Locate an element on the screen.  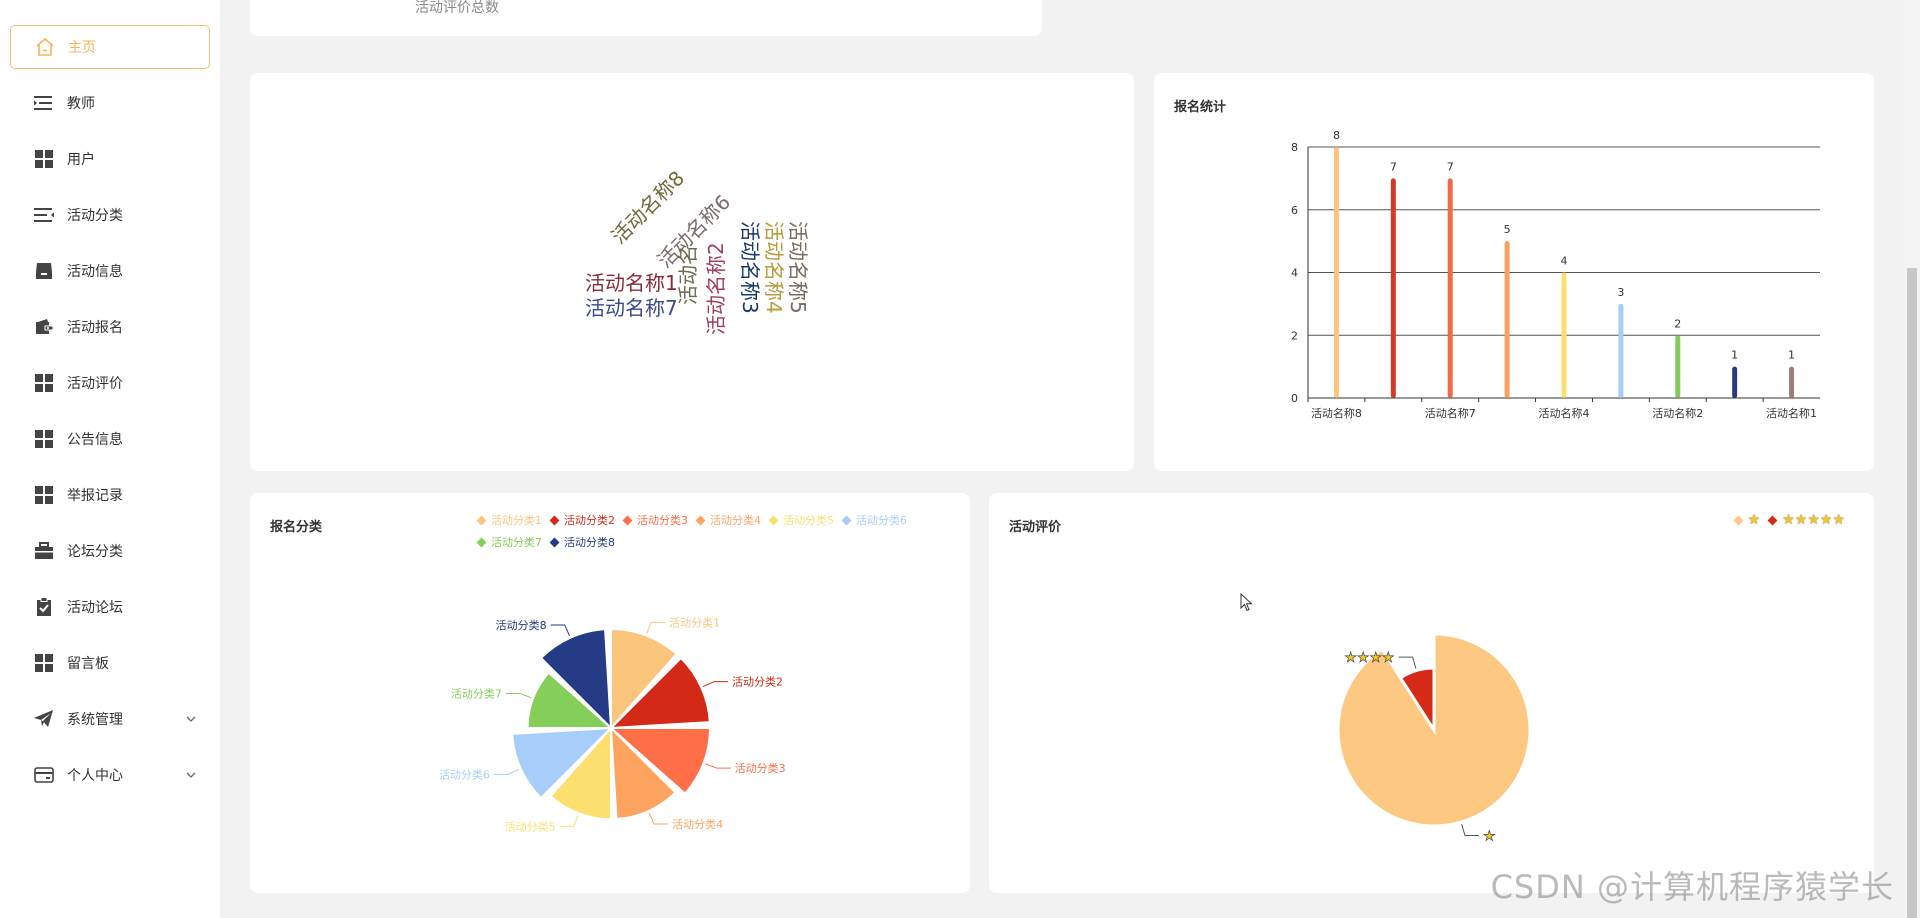
sidebar-item-7: 活动评价 is located at coordinates (110, 383).